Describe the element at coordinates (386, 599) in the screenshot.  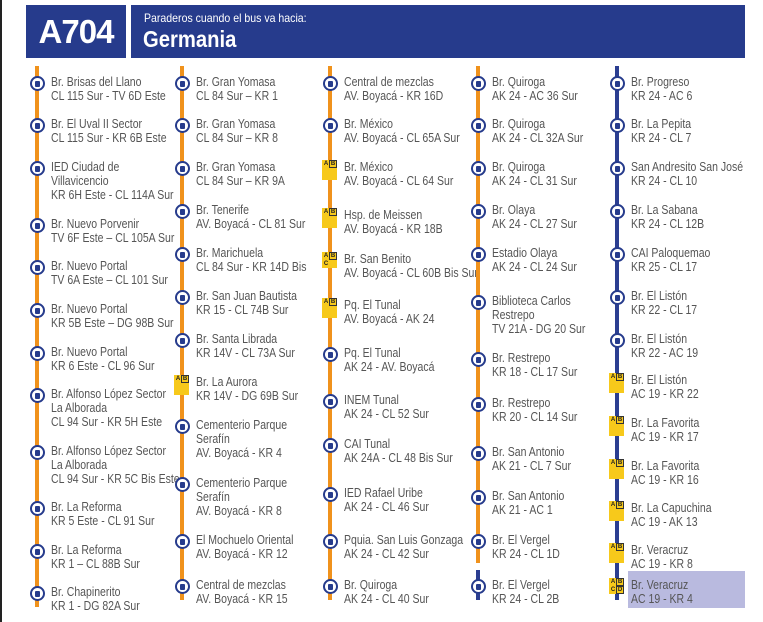
I see `stop-address: AK 24 - CL 40 Sur` at that location.